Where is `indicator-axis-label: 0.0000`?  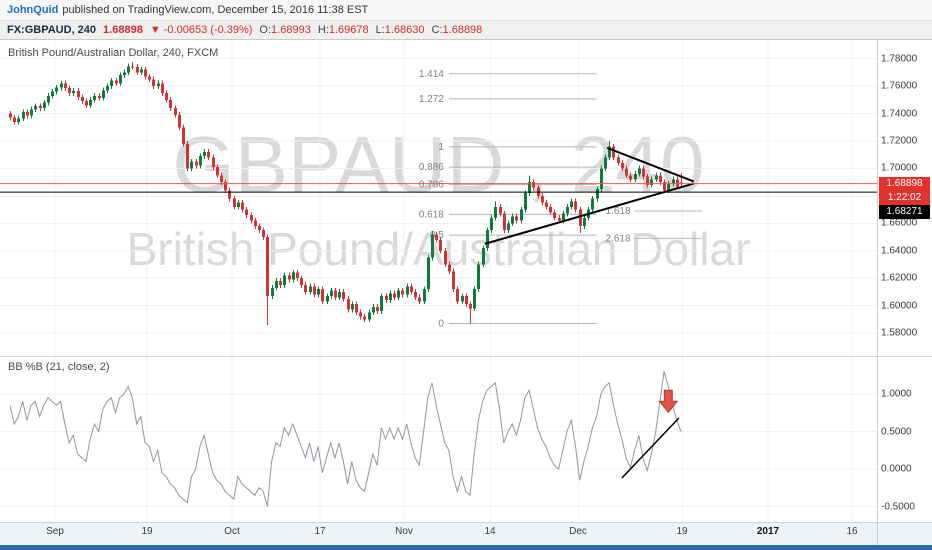
indicator-axis-label: 0.0000 is located at coordinates (896, 469).